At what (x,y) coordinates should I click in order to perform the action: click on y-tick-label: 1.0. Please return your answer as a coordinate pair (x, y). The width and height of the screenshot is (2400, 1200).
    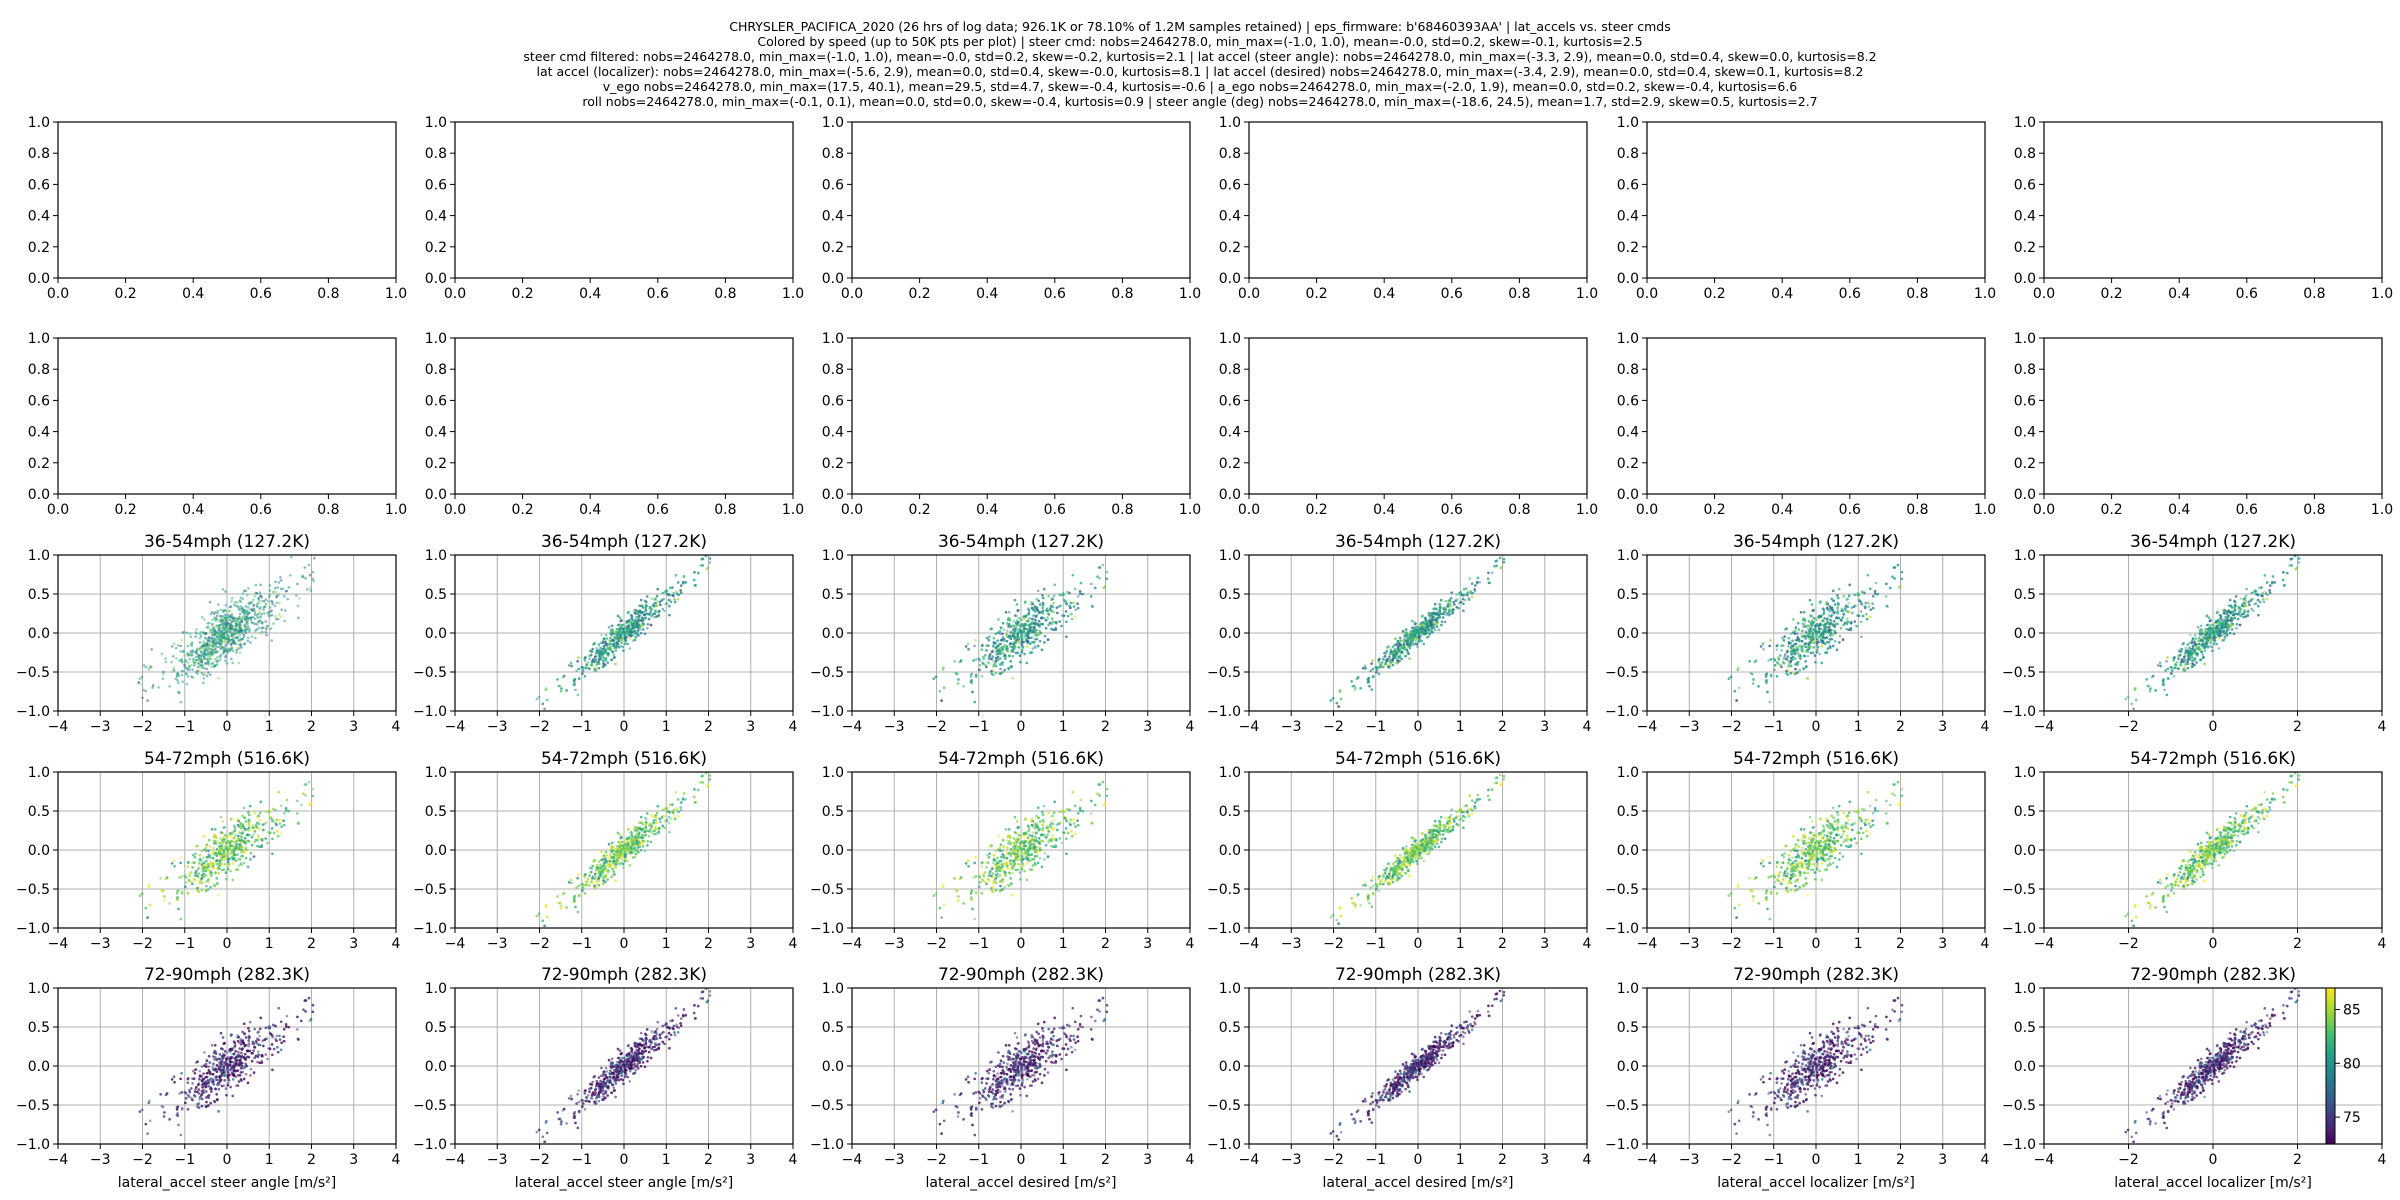
    Looking at the image, I should click on (2025, 123).